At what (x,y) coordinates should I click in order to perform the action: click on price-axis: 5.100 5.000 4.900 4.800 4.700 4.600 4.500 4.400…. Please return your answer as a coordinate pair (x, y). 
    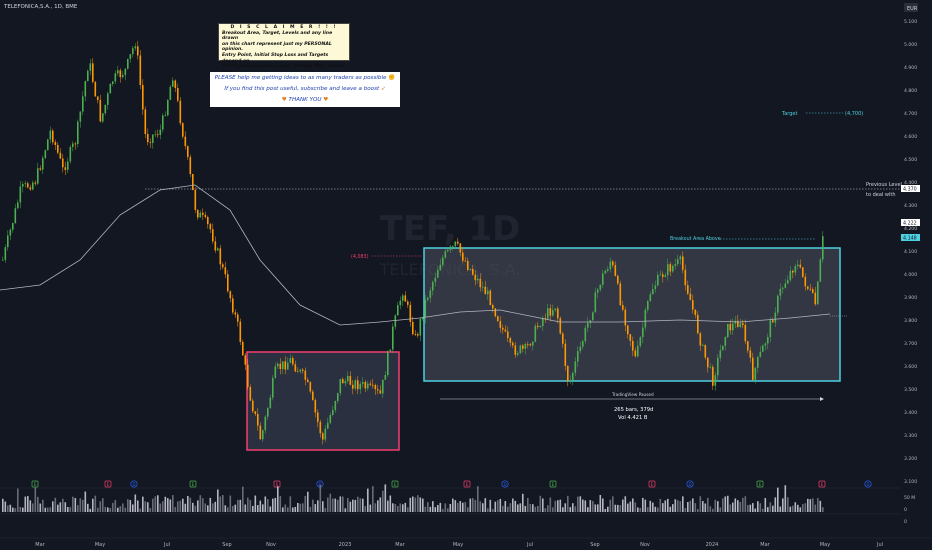
    Looking at the image, I should click on (910, 252).